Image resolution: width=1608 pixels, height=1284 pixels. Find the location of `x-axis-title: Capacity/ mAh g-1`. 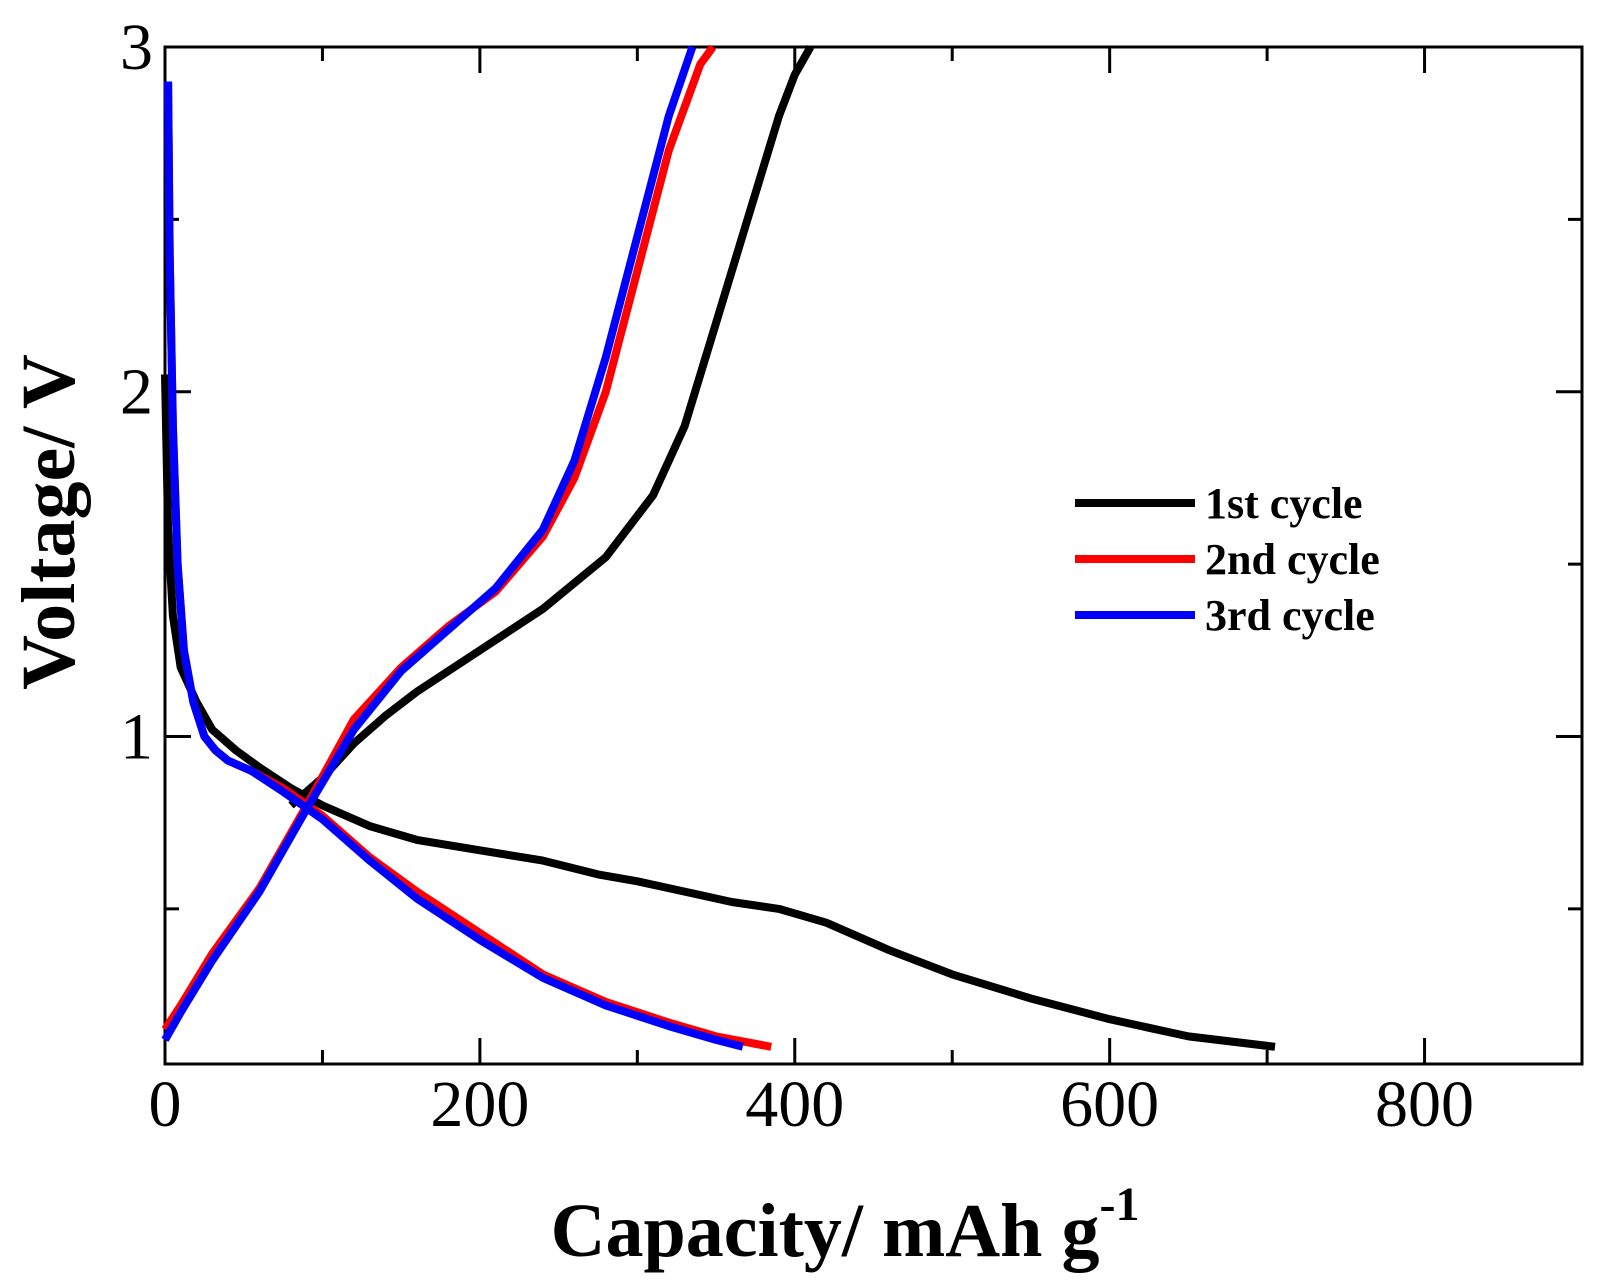

x-axis-title: Capacity/ mAh g-1 is located at coordinates (845, 1225).